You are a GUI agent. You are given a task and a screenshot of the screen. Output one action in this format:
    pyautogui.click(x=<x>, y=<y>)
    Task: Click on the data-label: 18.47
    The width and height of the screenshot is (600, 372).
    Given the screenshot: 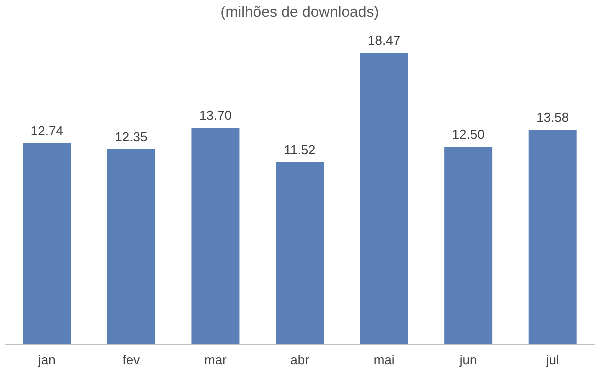 What is the action you would take?
    pyautogui.click(x=384, y=40)
    